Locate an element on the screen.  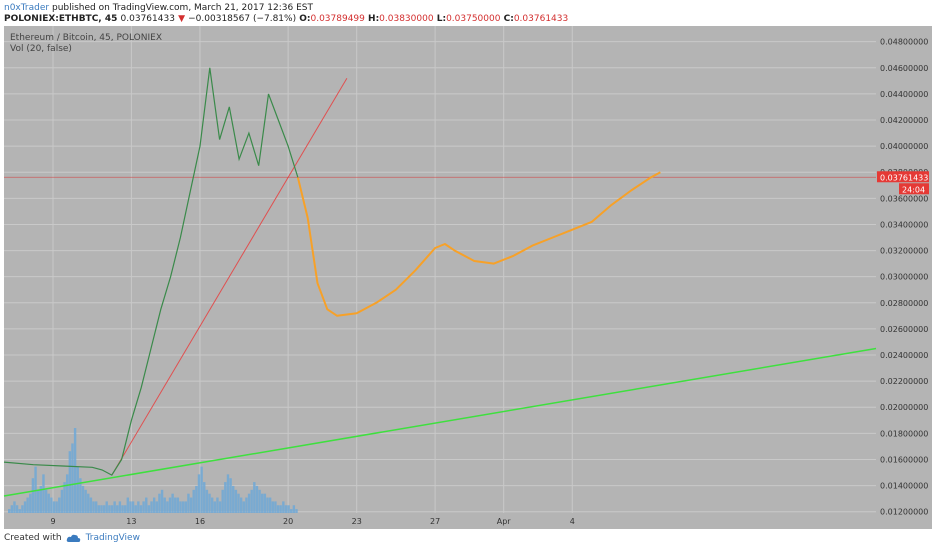
y-tick-label: 0.02200000 is located at coordinates (904, 381).